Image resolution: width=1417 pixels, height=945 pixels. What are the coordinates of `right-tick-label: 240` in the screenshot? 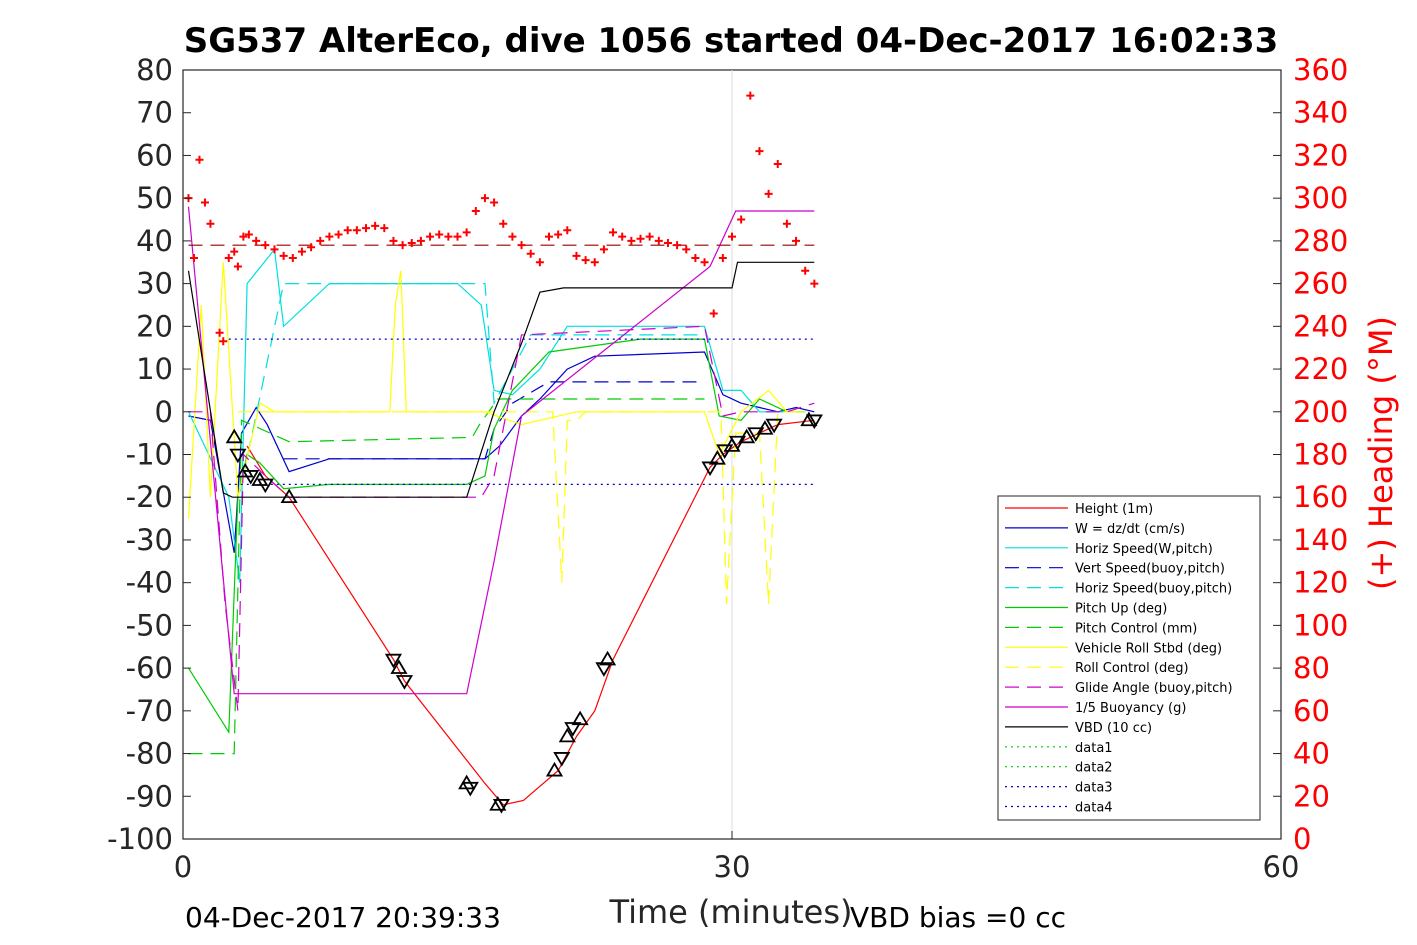 It's located at (1320, 326).